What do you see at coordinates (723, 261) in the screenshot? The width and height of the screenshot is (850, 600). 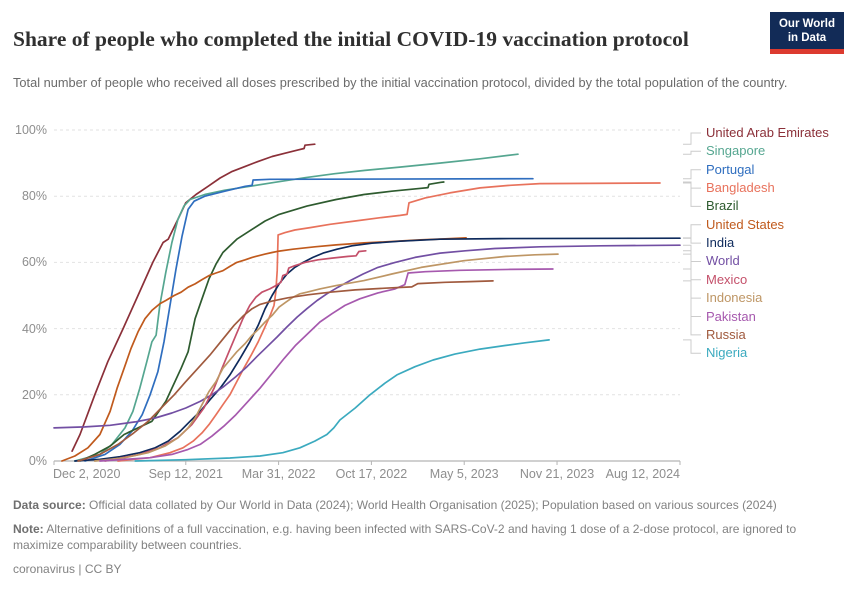 I see `legend-label-world: World` at bounding box center [723, 261].